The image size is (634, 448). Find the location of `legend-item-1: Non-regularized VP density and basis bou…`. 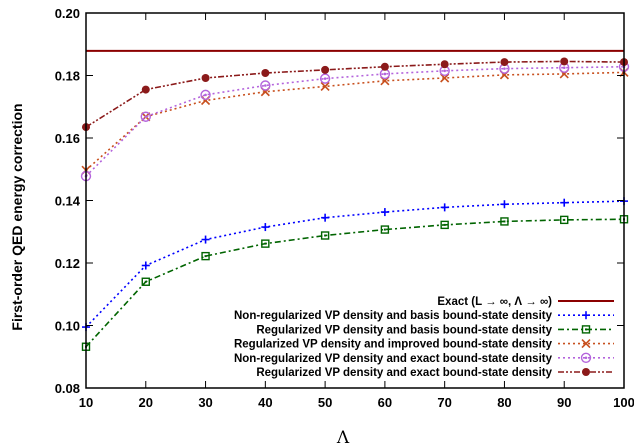

legend-item-1: Non-regularized VP density and basis bou… is located at coordinates (424, 316).